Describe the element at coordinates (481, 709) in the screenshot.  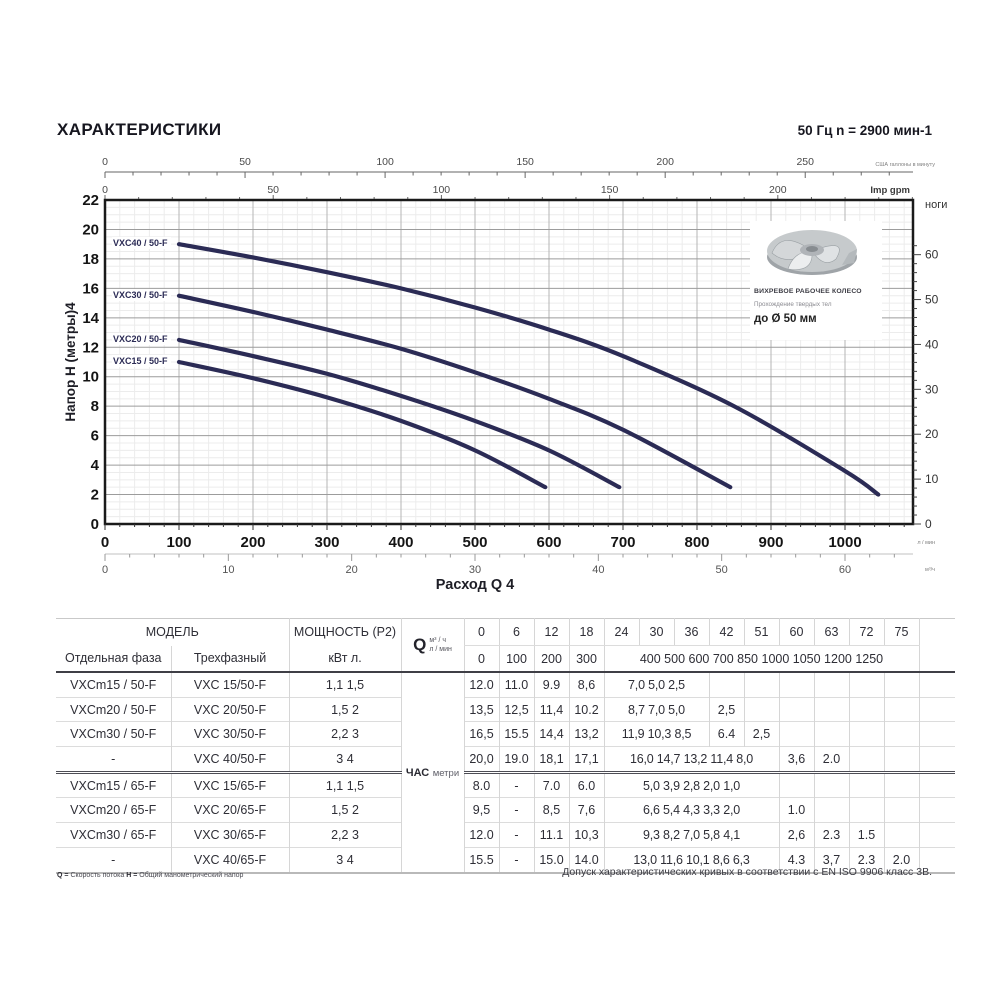
I see `cell-head-value: 13,5` at that location.